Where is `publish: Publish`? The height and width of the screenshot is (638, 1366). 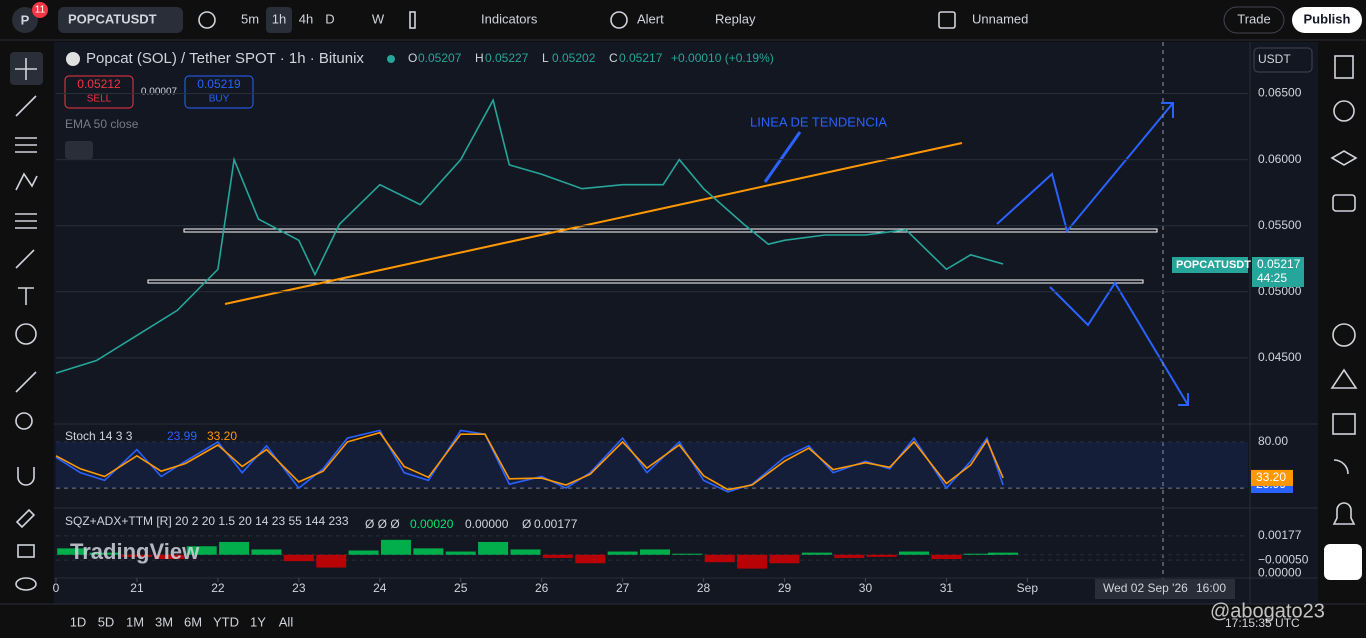
publish: Publish is located at coordinates (1327, 18).